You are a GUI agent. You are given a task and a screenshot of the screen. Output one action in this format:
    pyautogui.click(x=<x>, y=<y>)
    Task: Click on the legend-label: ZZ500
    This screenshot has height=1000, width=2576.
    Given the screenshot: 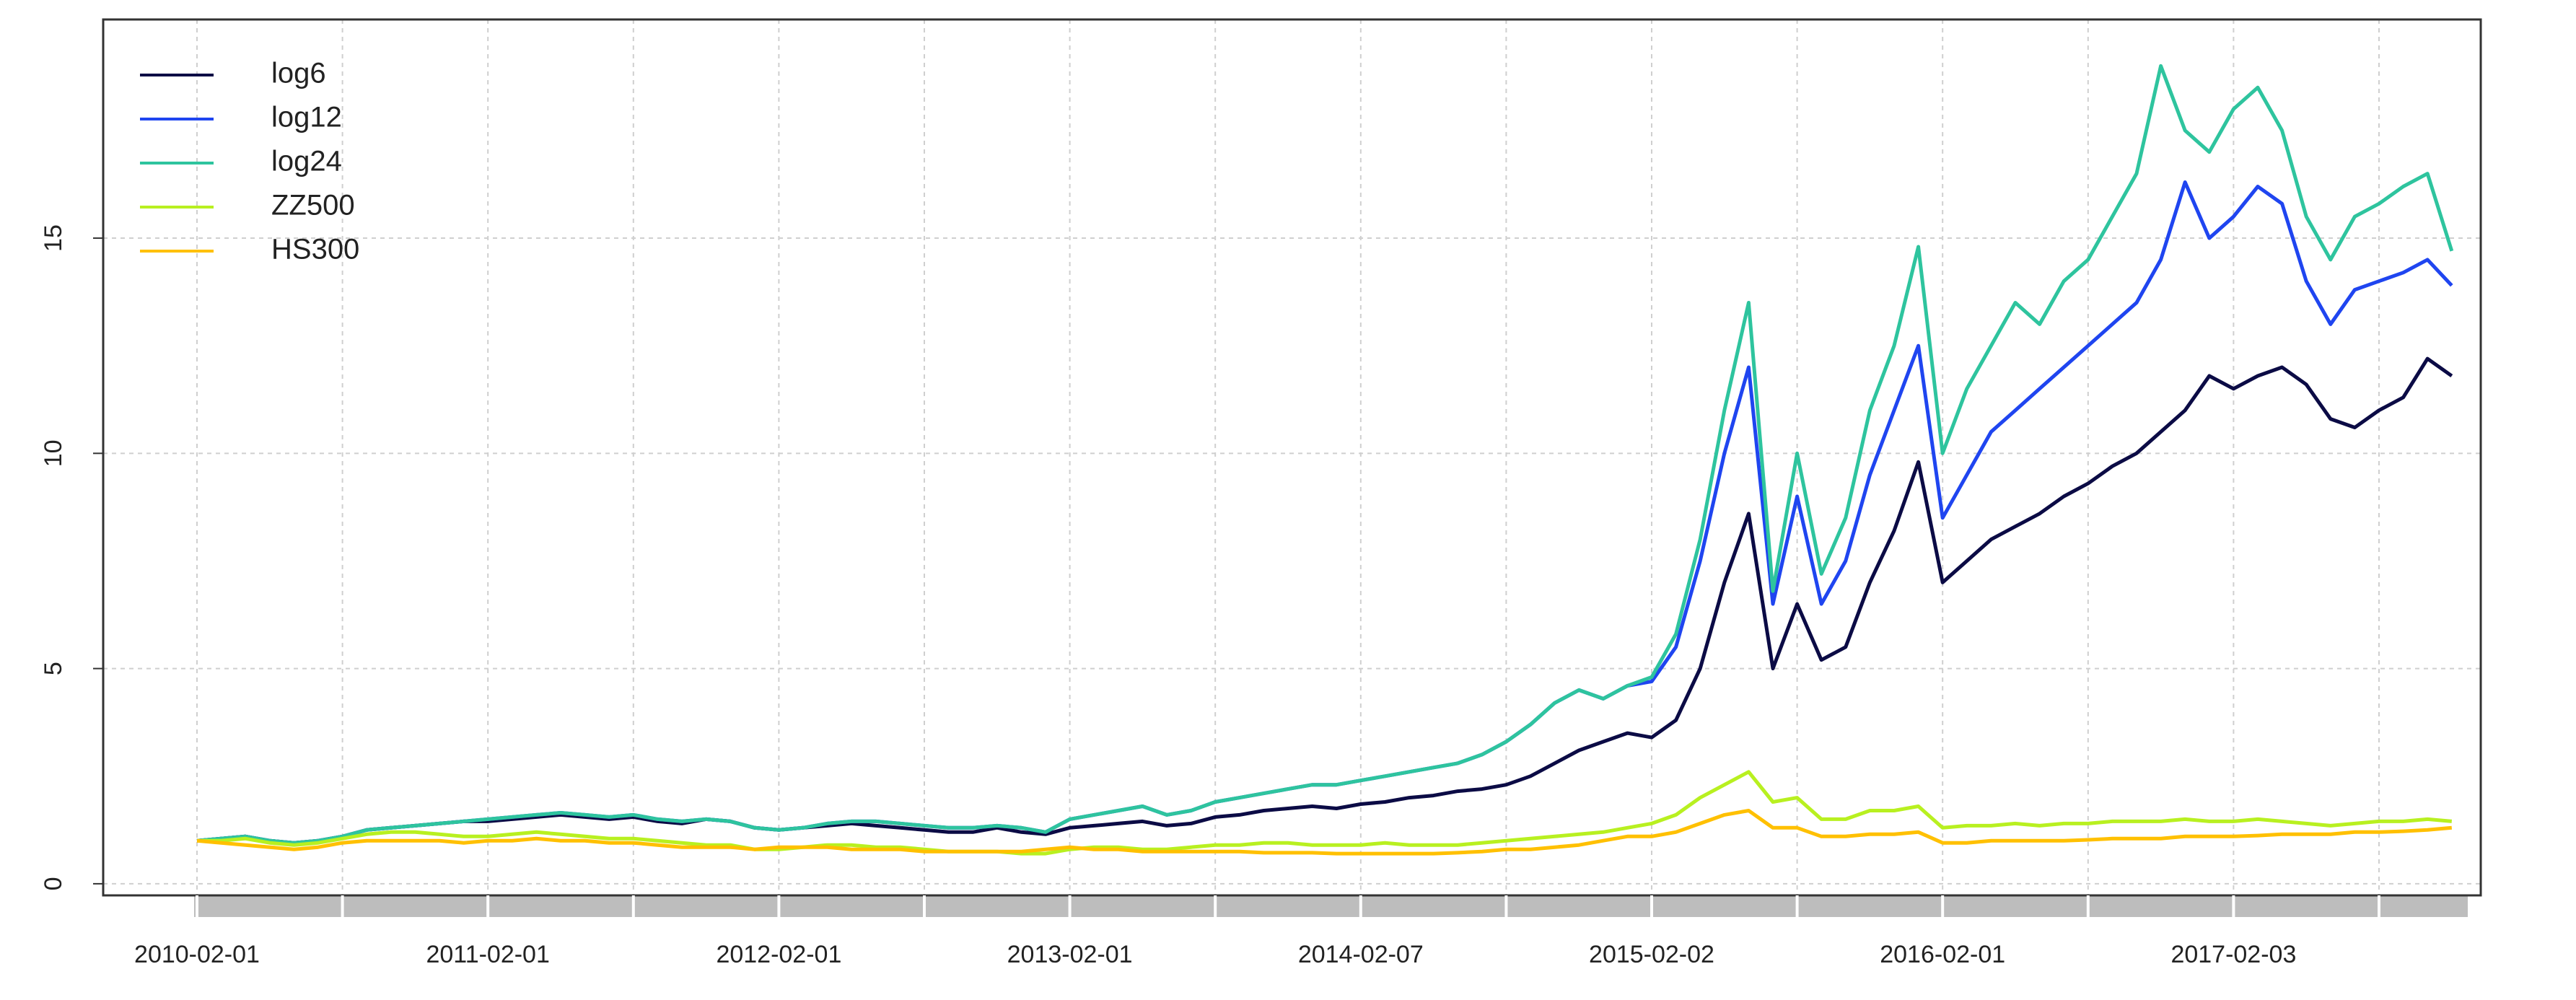 What is the action you would take?
    pyautogui.click(x=313, y=206)
    